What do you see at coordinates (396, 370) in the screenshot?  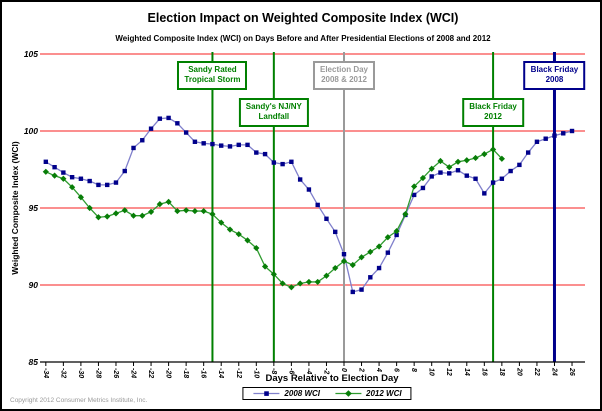 I see `x-tick-label: 6` at bounding box center [396, 370].